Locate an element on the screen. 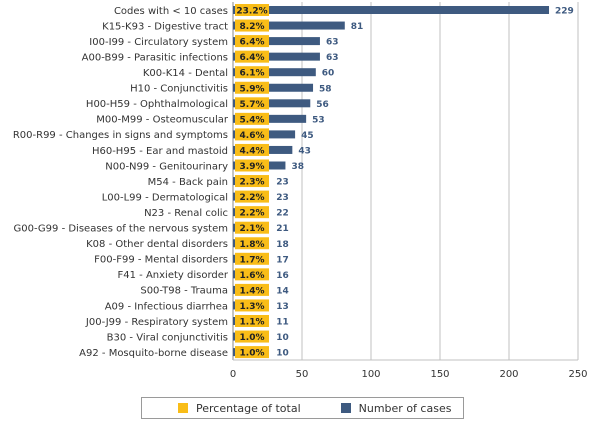 This screenshot has height=425, width=595. category-label: J00-J99 - Respiratory system is located at coordinates (156, 322).